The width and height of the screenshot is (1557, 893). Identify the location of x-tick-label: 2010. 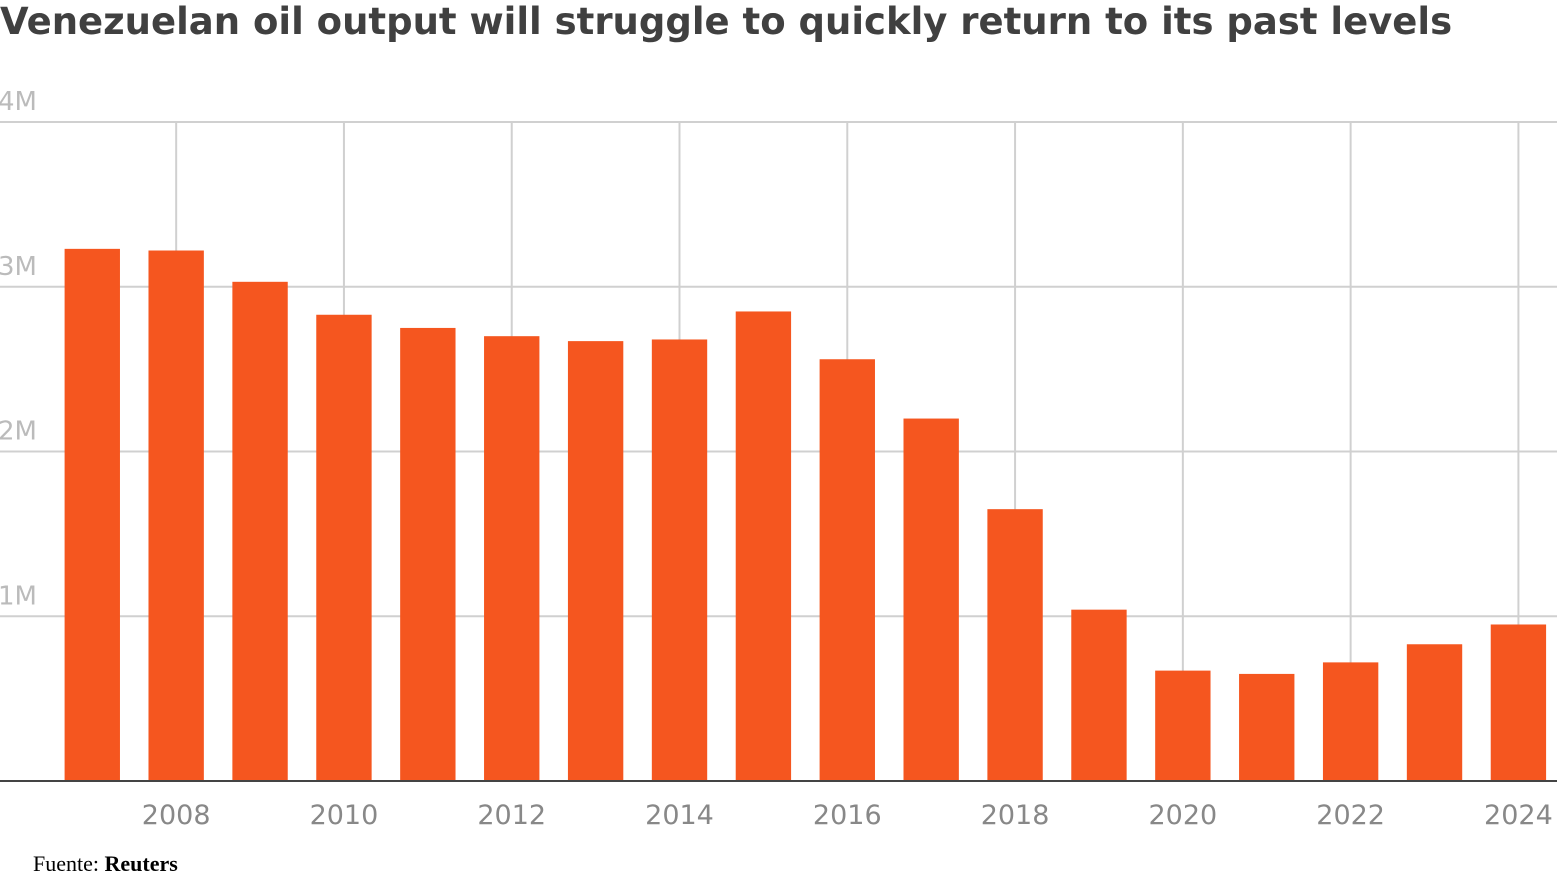
(344, 815).